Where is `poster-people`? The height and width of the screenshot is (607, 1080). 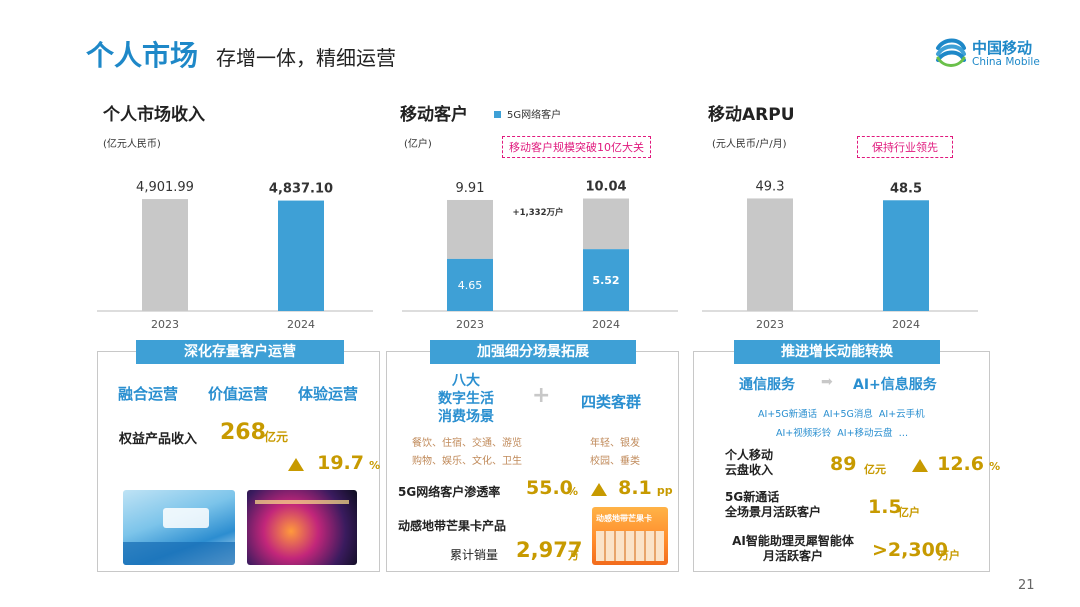
poster-people is located at coordinates (630, 546).